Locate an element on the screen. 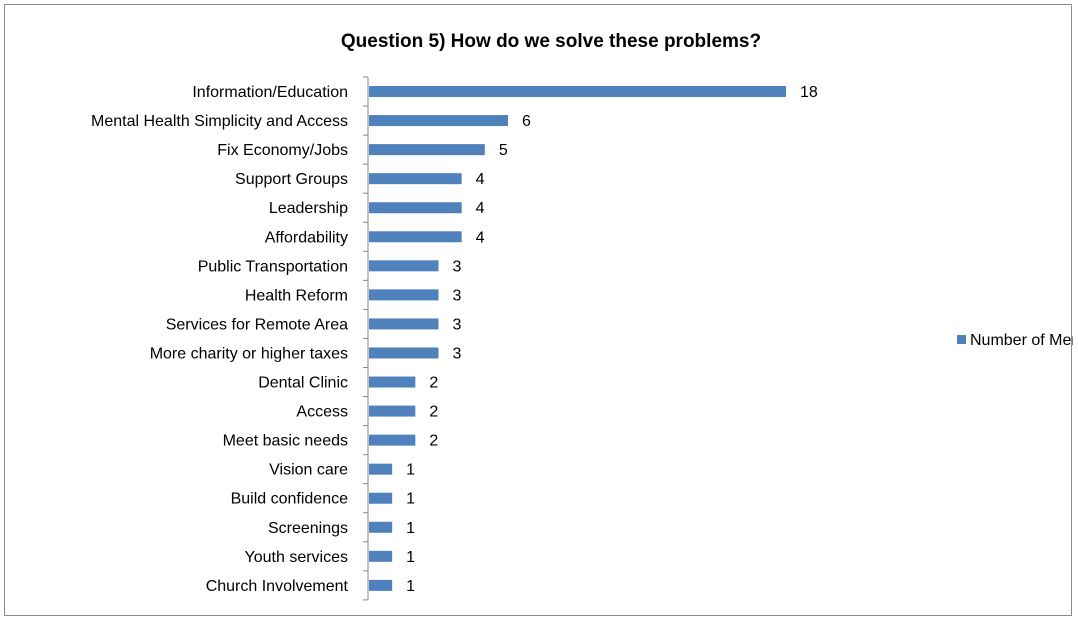 The width and height of the screenshot is (1078, 622). legend-swatch is located at coordinates (961, 339).